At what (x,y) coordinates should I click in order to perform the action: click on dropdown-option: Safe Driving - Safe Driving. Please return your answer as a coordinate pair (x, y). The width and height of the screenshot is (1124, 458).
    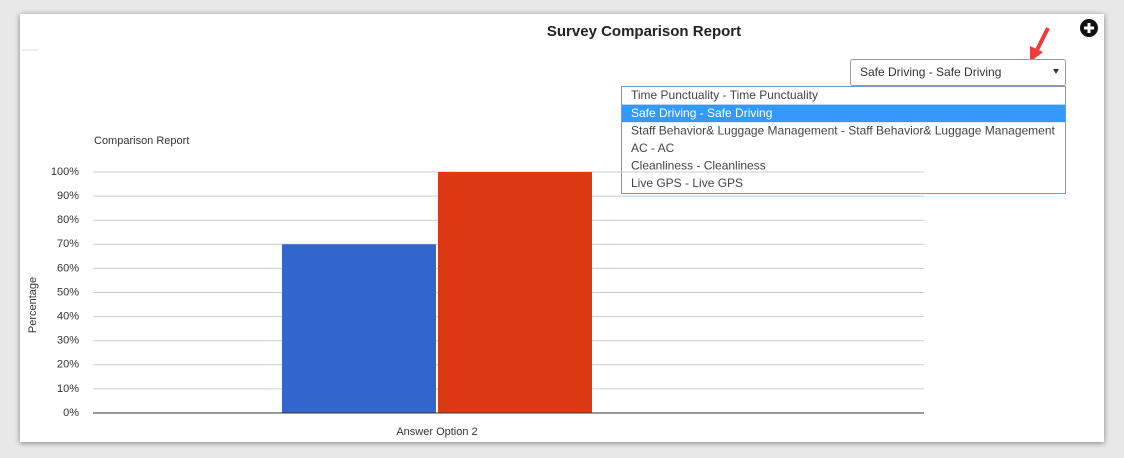
    Looking at the image, I should click on (843, 113).